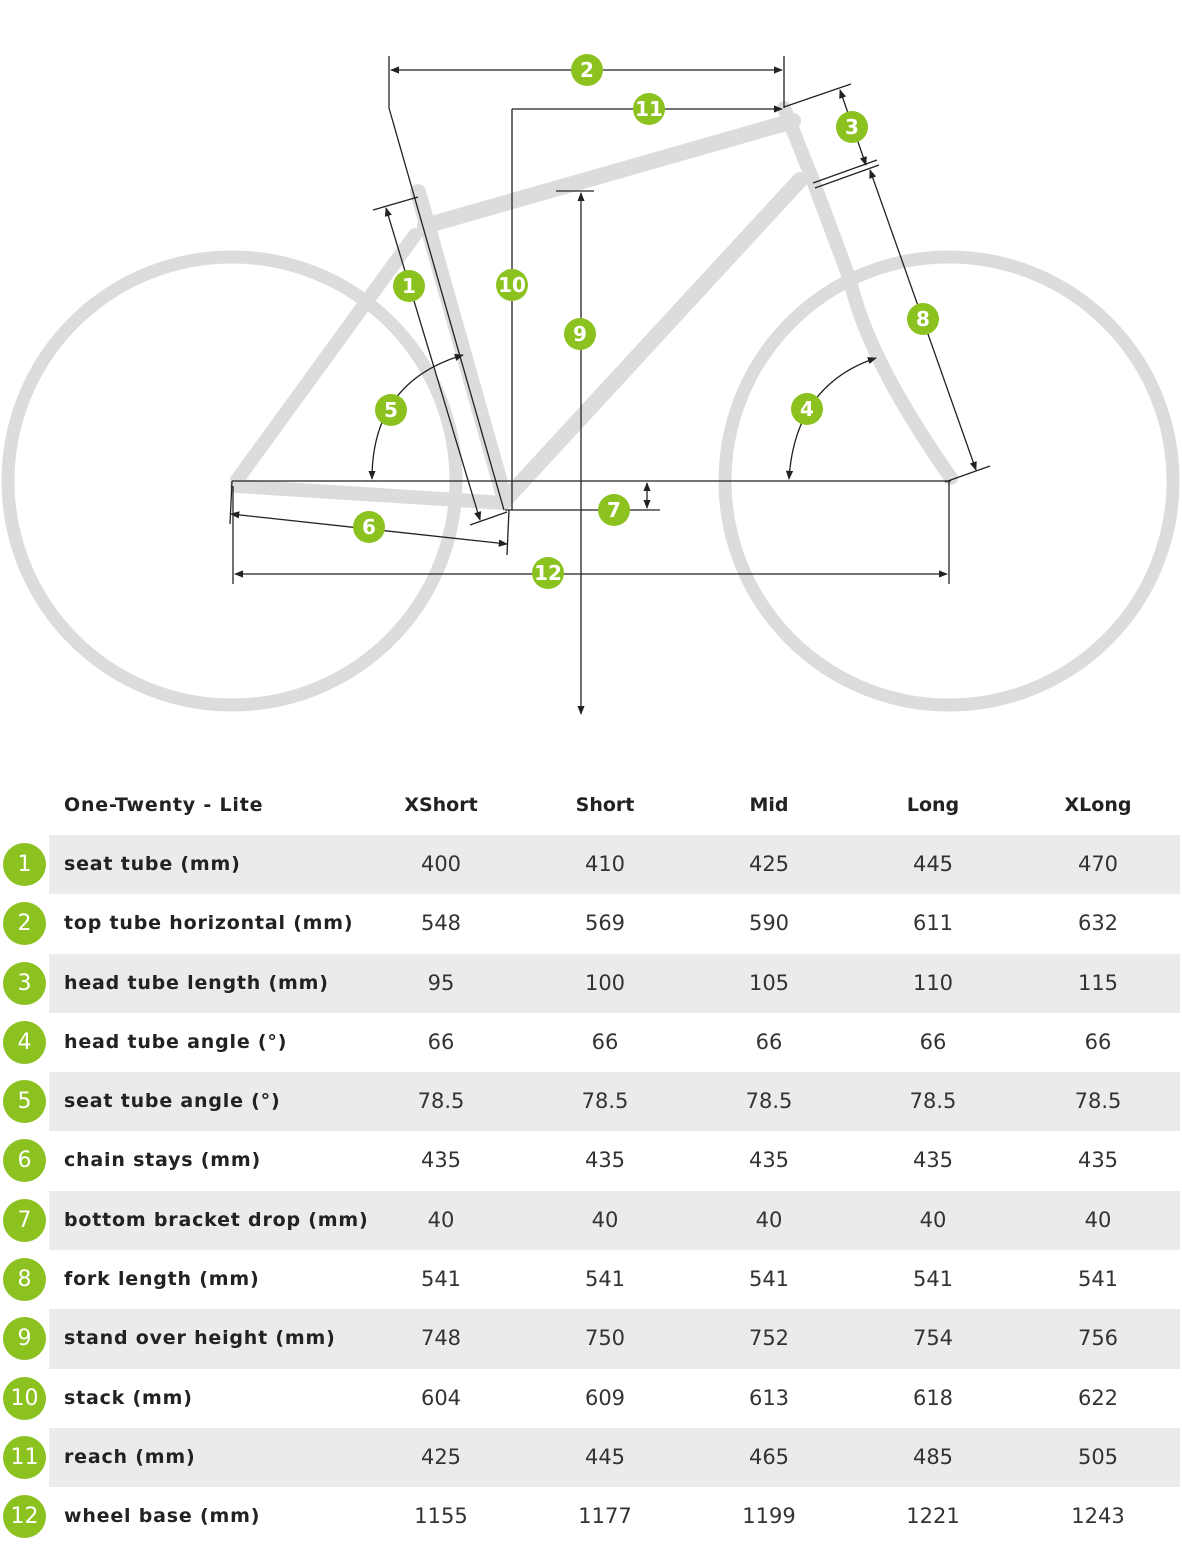  What do you see at coordinates (441, 864) in the screenshot?
I see `table-cell: 400` at bounding box center [441, 864].